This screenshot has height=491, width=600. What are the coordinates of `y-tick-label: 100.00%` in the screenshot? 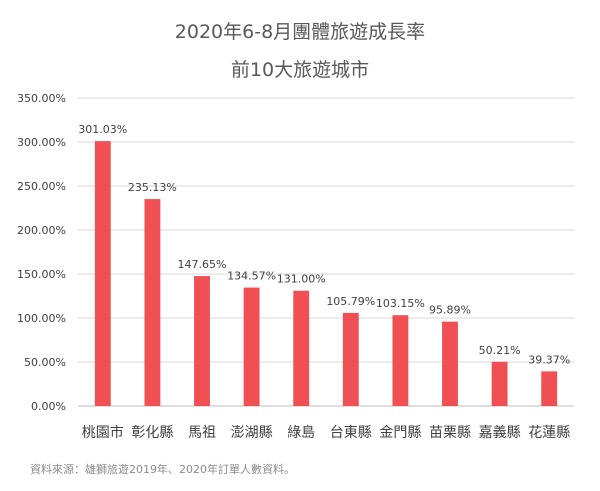 It's located at (41, 318).